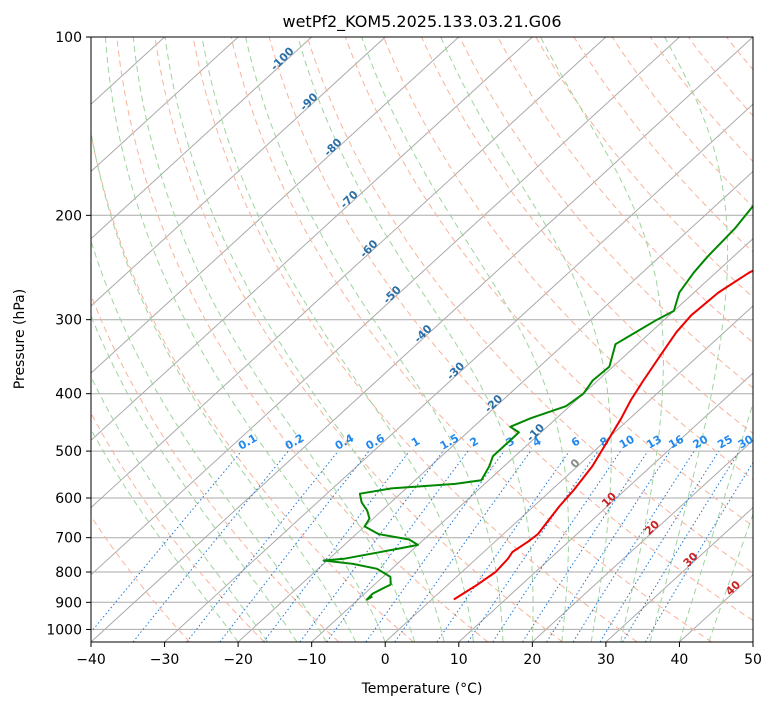 Image resolution: width=775 pixels, height=708 pixels. I want to click on isotherm-label: -30, so click(455, 370).